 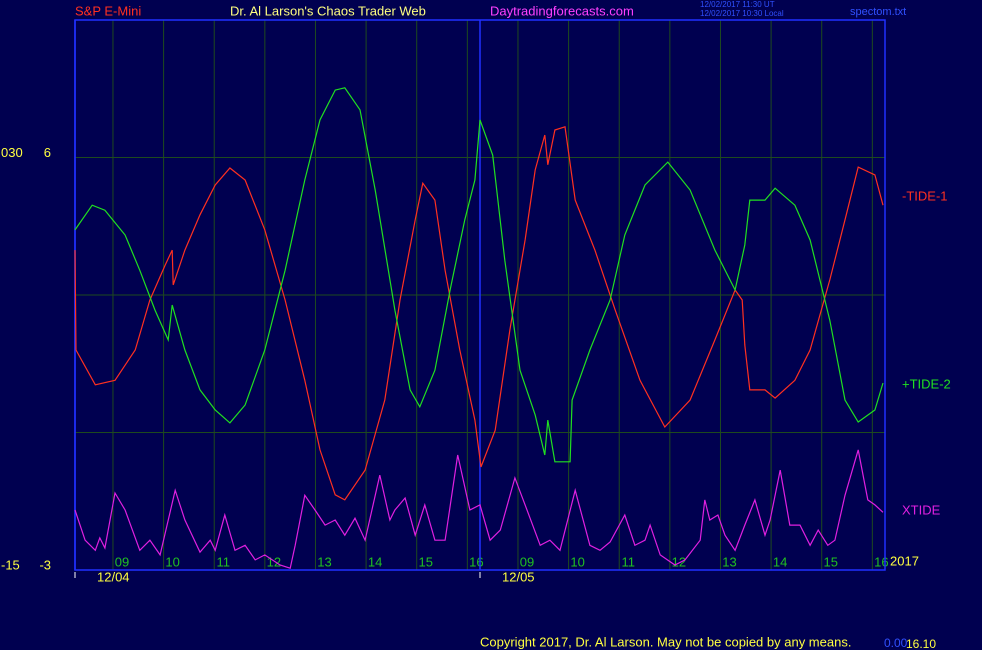 What do you see at coordinates (562, 10) in the screenshot?
I see `website: Daytradingforecasts.com` at bounding box center [562, 10].